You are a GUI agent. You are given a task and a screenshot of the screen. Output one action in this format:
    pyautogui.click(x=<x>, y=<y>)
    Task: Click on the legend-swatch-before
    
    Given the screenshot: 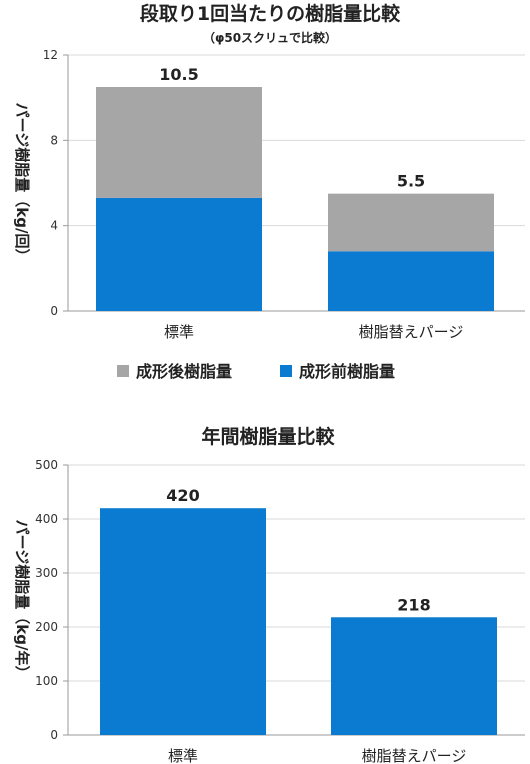 What is the action you would take?
    pyautogui.click(x=286, y=371)
    